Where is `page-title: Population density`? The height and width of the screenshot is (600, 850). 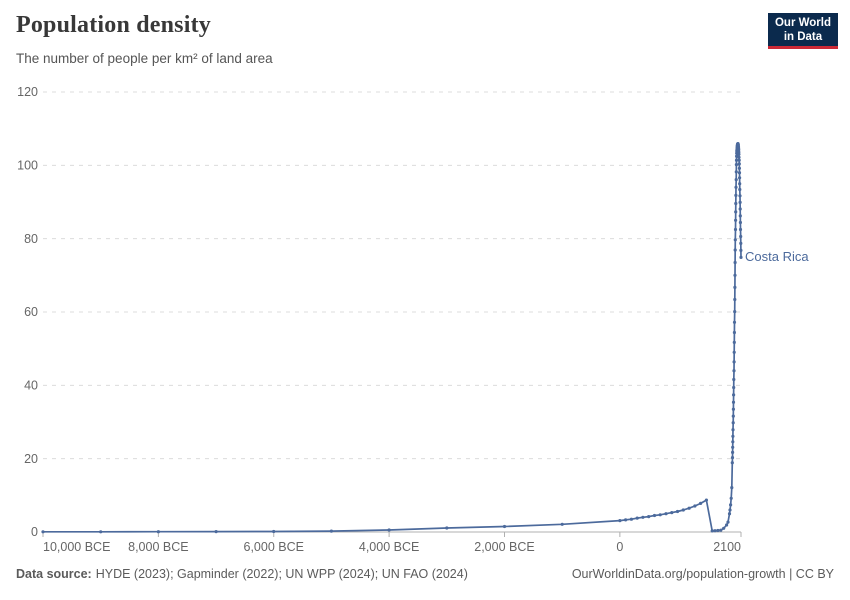
page-title: Population density is located at coordinates (113, 25).